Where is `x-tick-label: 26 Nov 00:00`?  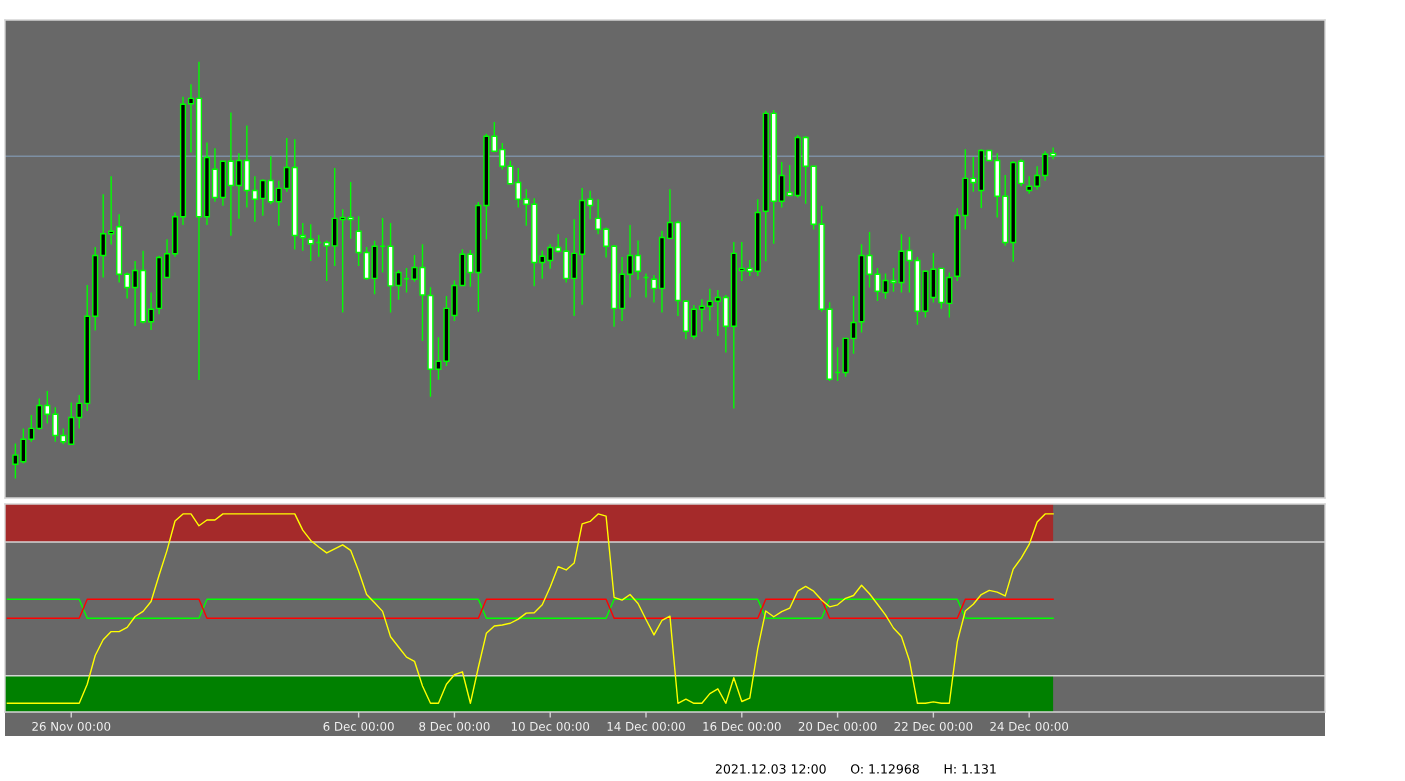 x-tick-label: 26 Nov 00:00 is located at coordinates (71, 726).